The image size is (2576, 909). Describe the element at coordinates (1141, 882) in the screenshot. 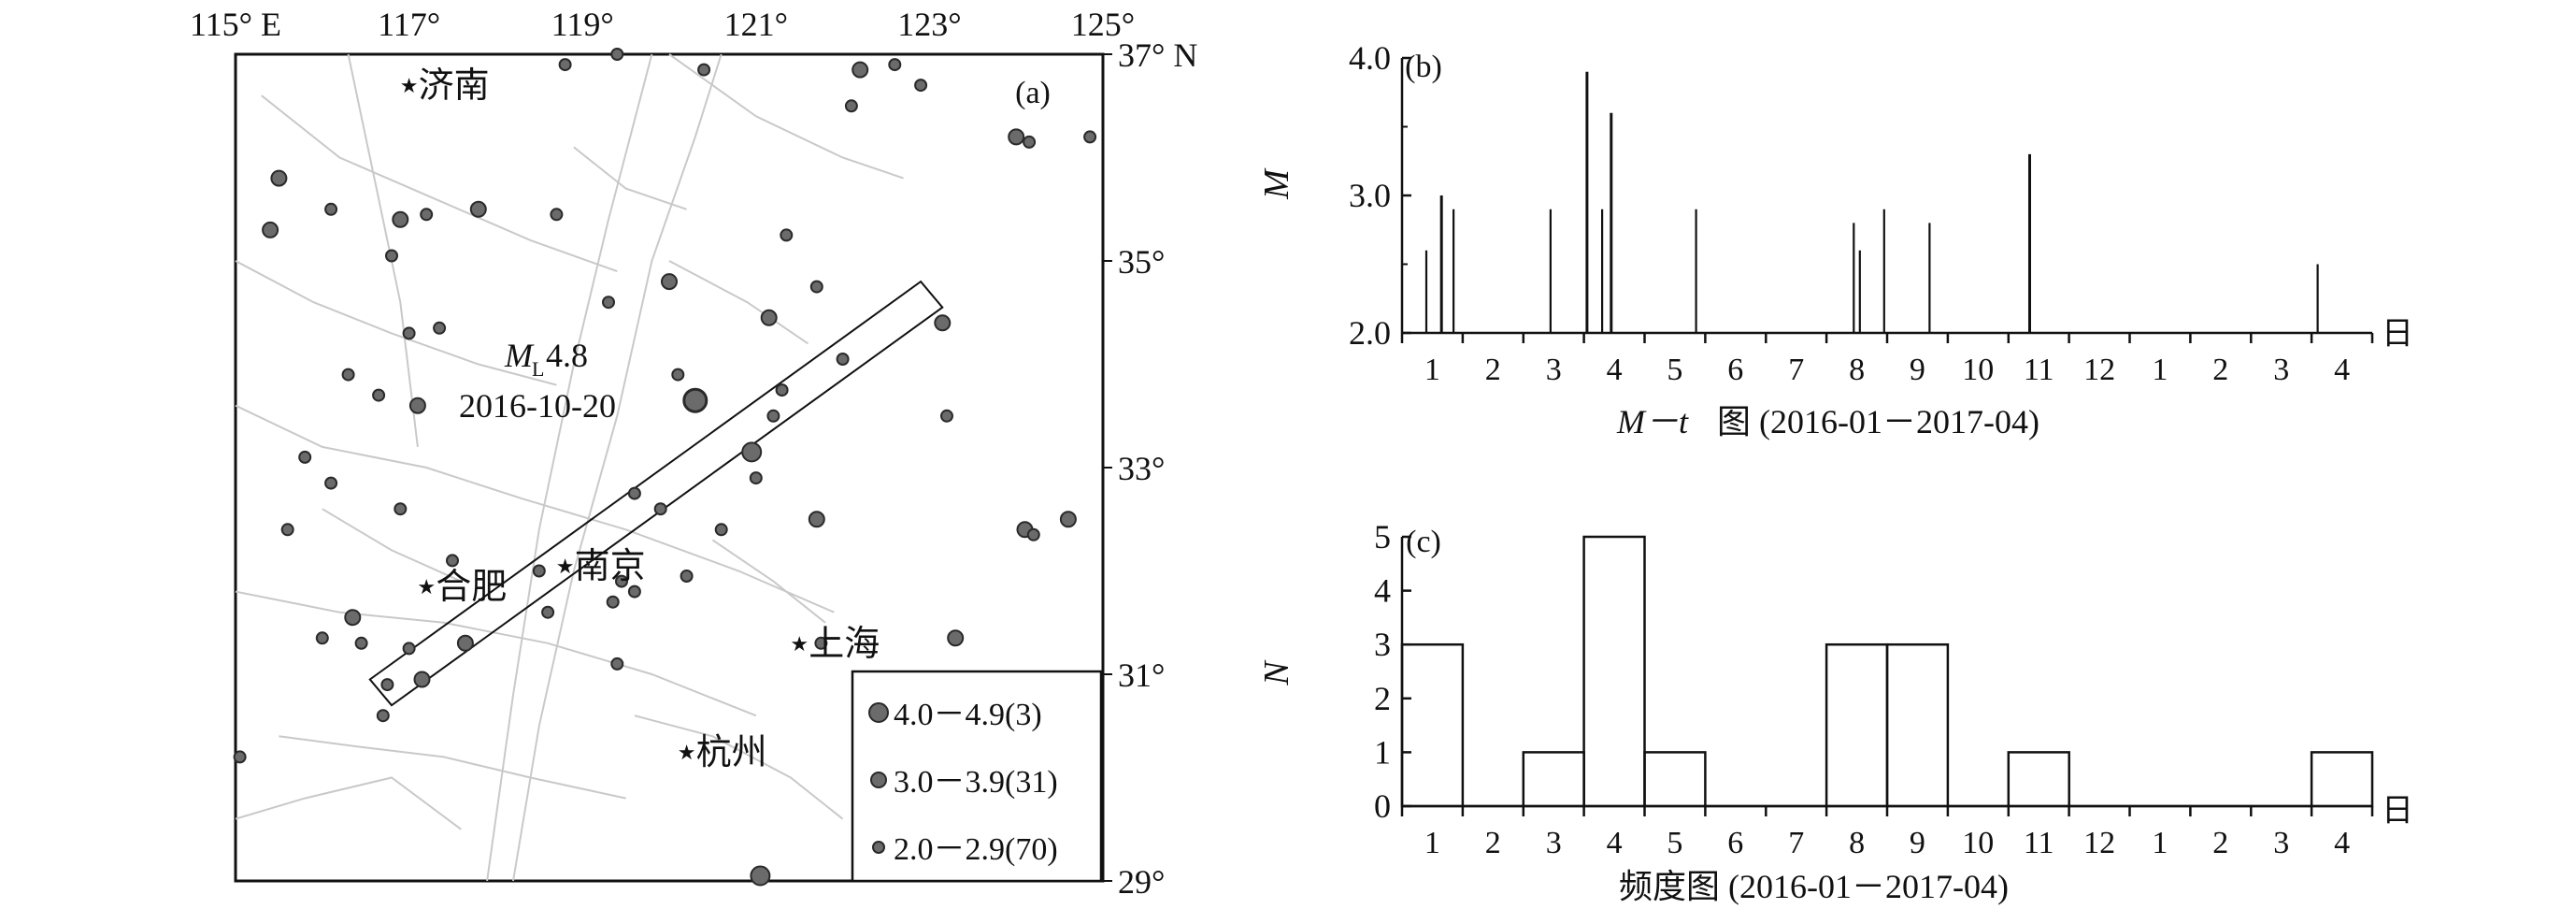

I see `latitude-tick-label: 29°` at that location.